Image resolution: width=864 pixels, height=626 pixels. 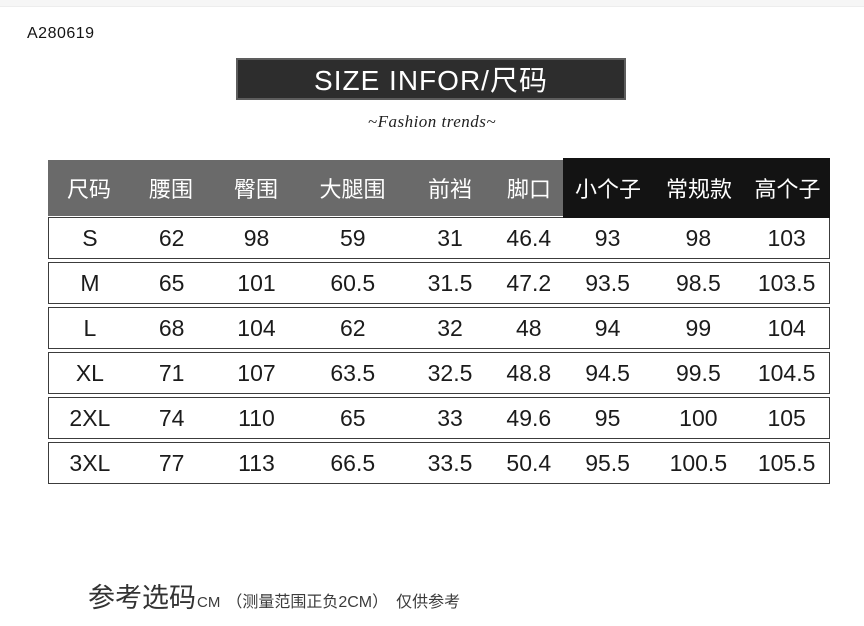 What do you see at coordinates (256, 372) in the screenshot?
I see `table-cell: 107` at bounding box center [256, 372].